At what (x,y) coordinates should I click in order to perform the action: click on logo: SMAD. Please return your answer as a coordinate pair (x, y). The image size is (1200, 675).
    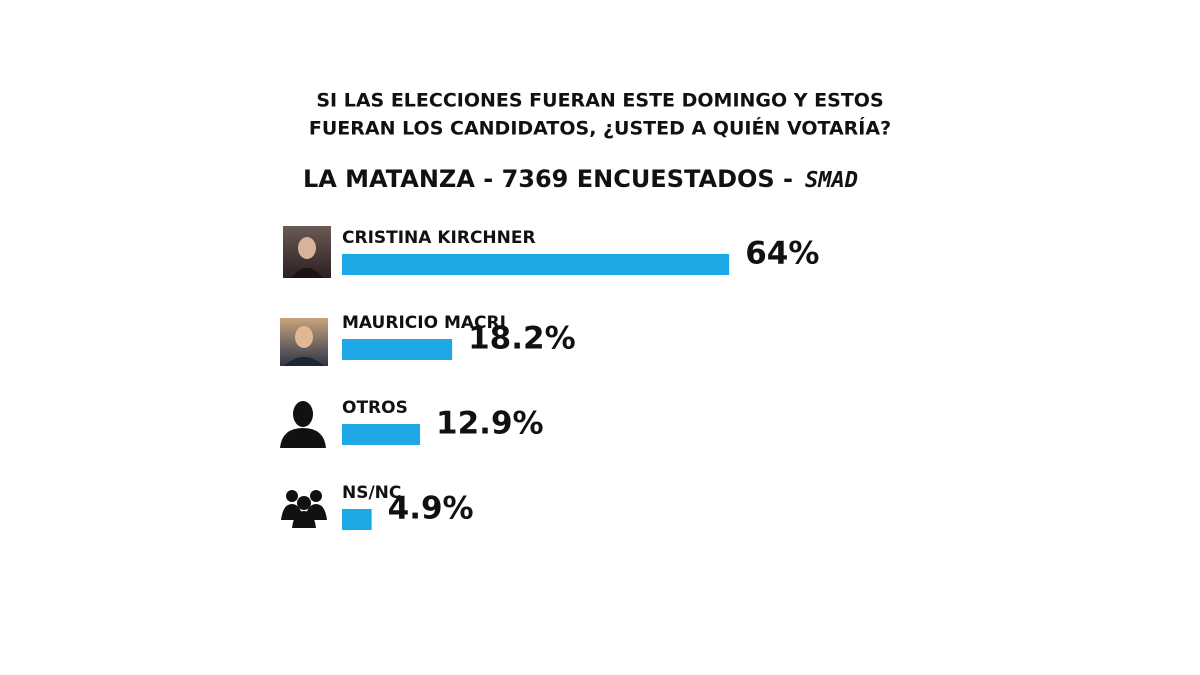
    Looking at the image, I should click on (831, 180).